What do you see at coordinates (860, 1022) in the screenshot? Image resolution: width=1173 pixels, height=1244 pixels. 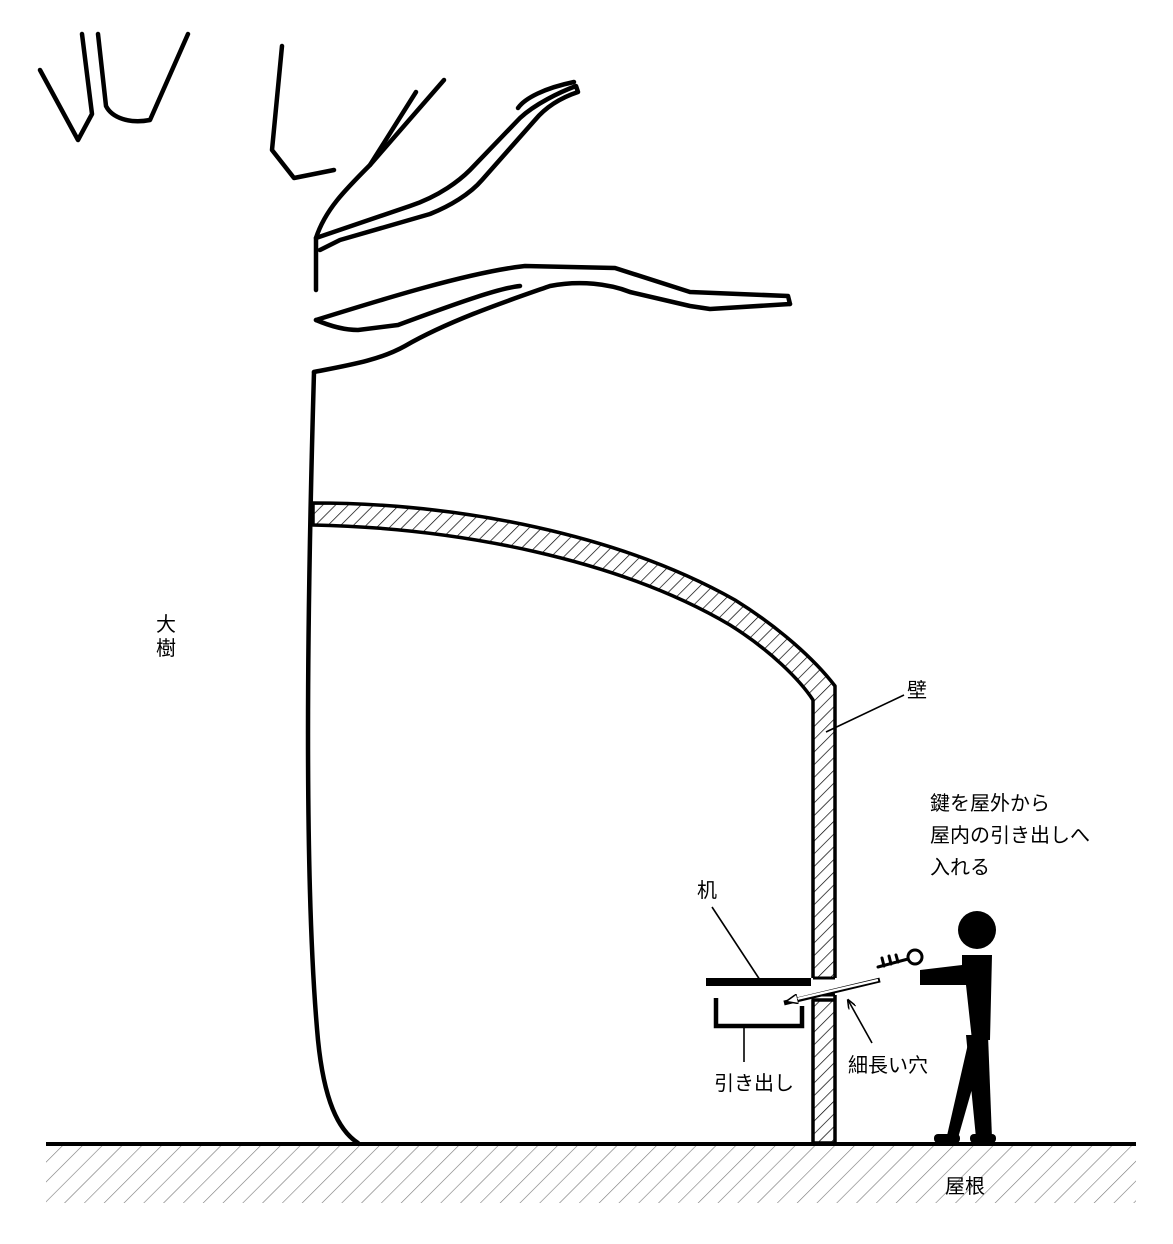 I see `slot-leader` at bounding box center [860, 1022].